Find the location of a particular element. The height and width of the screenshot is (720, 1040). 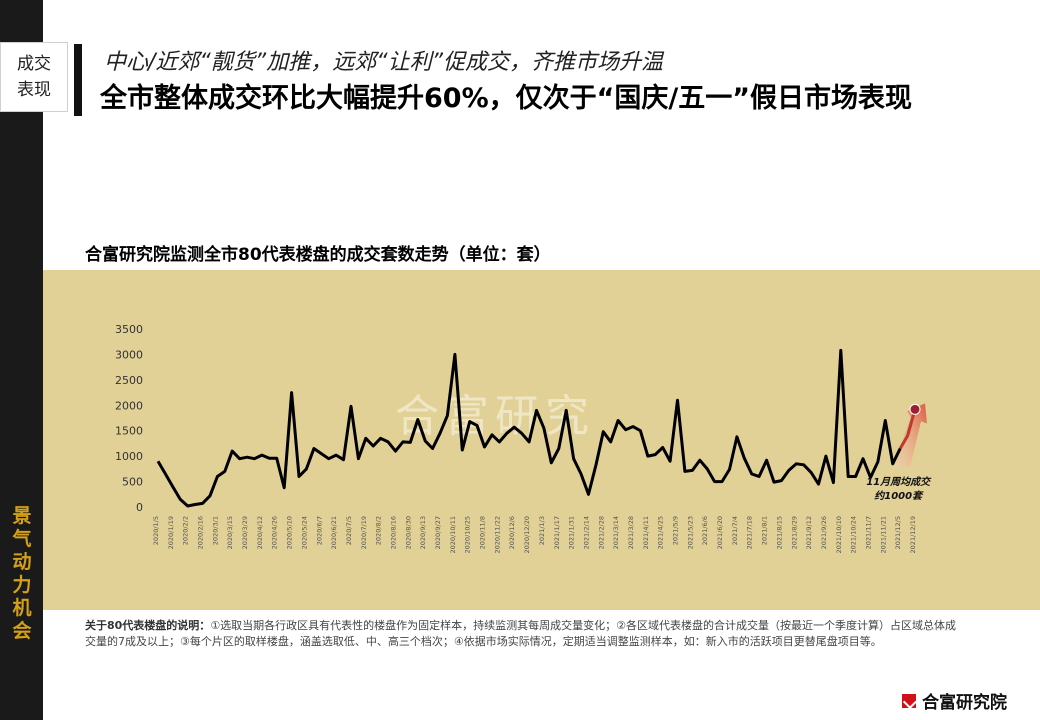

x-tick-label: 2021/12/19 is located at coordinates (913, 534).